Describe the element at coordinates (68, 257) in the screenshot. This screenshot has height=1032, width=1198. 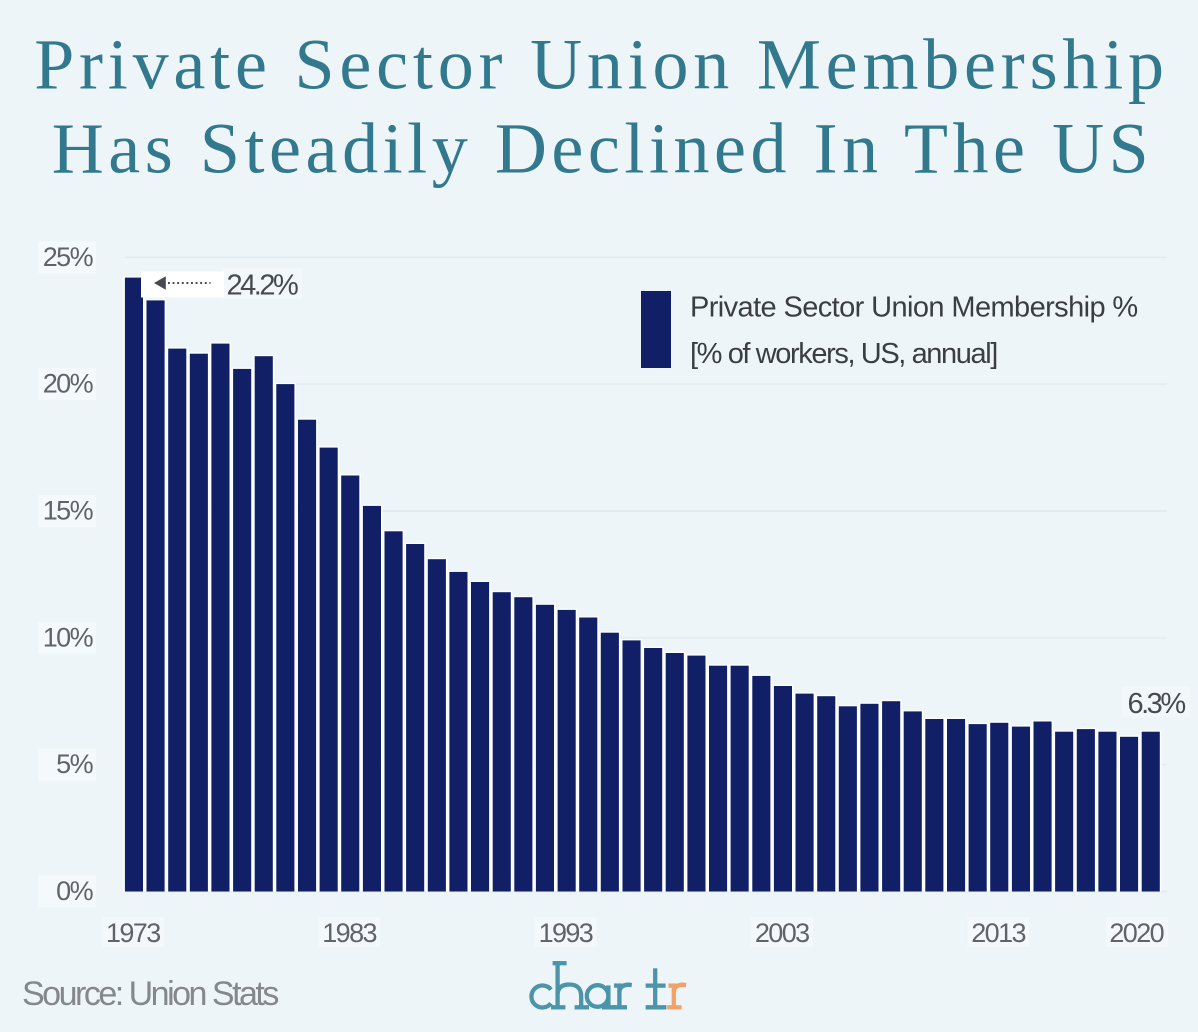
I see `svg-text: 25%` at that location.